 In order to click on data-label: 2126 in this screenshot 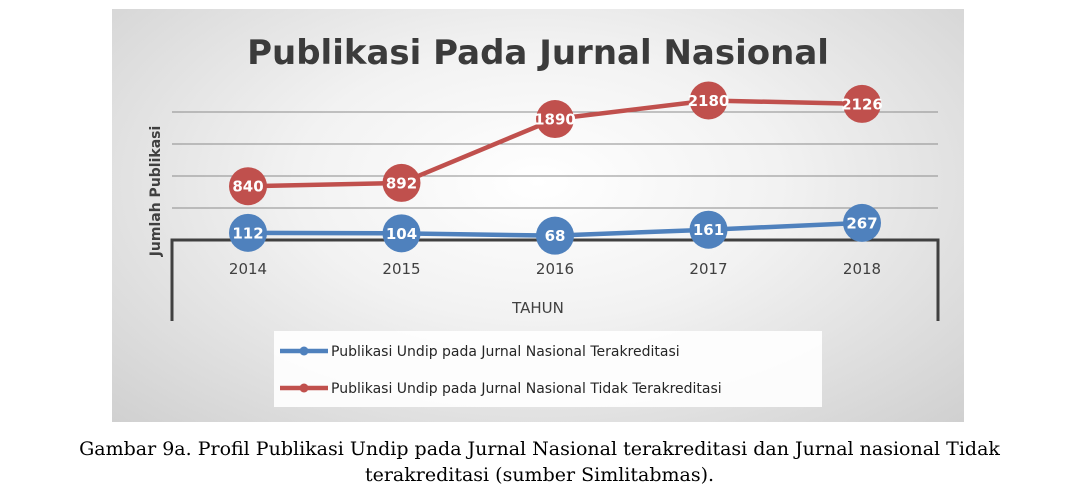, I will do `click(862, 104)`.